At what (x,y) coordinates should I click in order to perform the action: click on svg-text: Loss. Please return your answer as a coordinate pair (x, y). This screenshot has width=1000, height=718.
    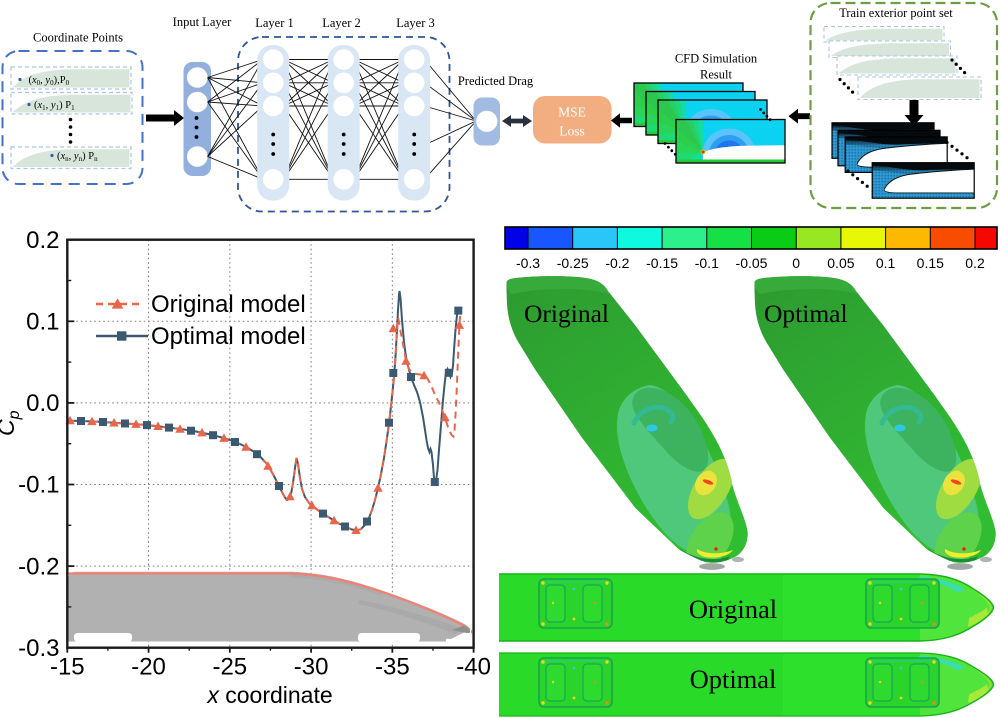
    Looking at the image, I should click on (572, 131).